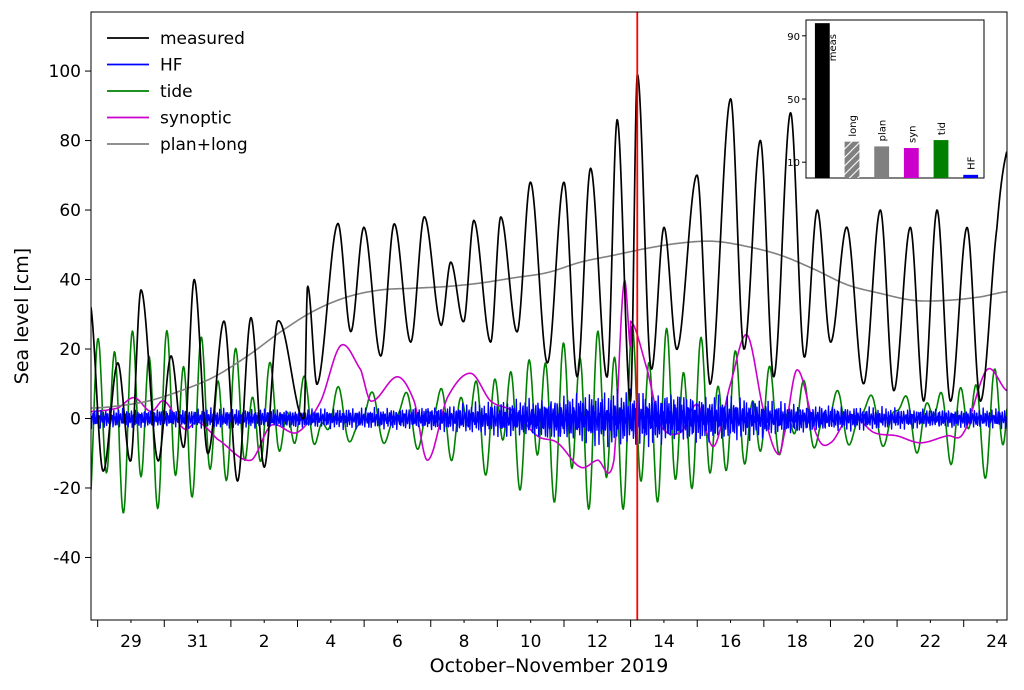 This screenshot has height=690, width=1024. Describe the element at coordinates (833, 47) in the screenshot. I see `inset-bar-label: meas` at that location.